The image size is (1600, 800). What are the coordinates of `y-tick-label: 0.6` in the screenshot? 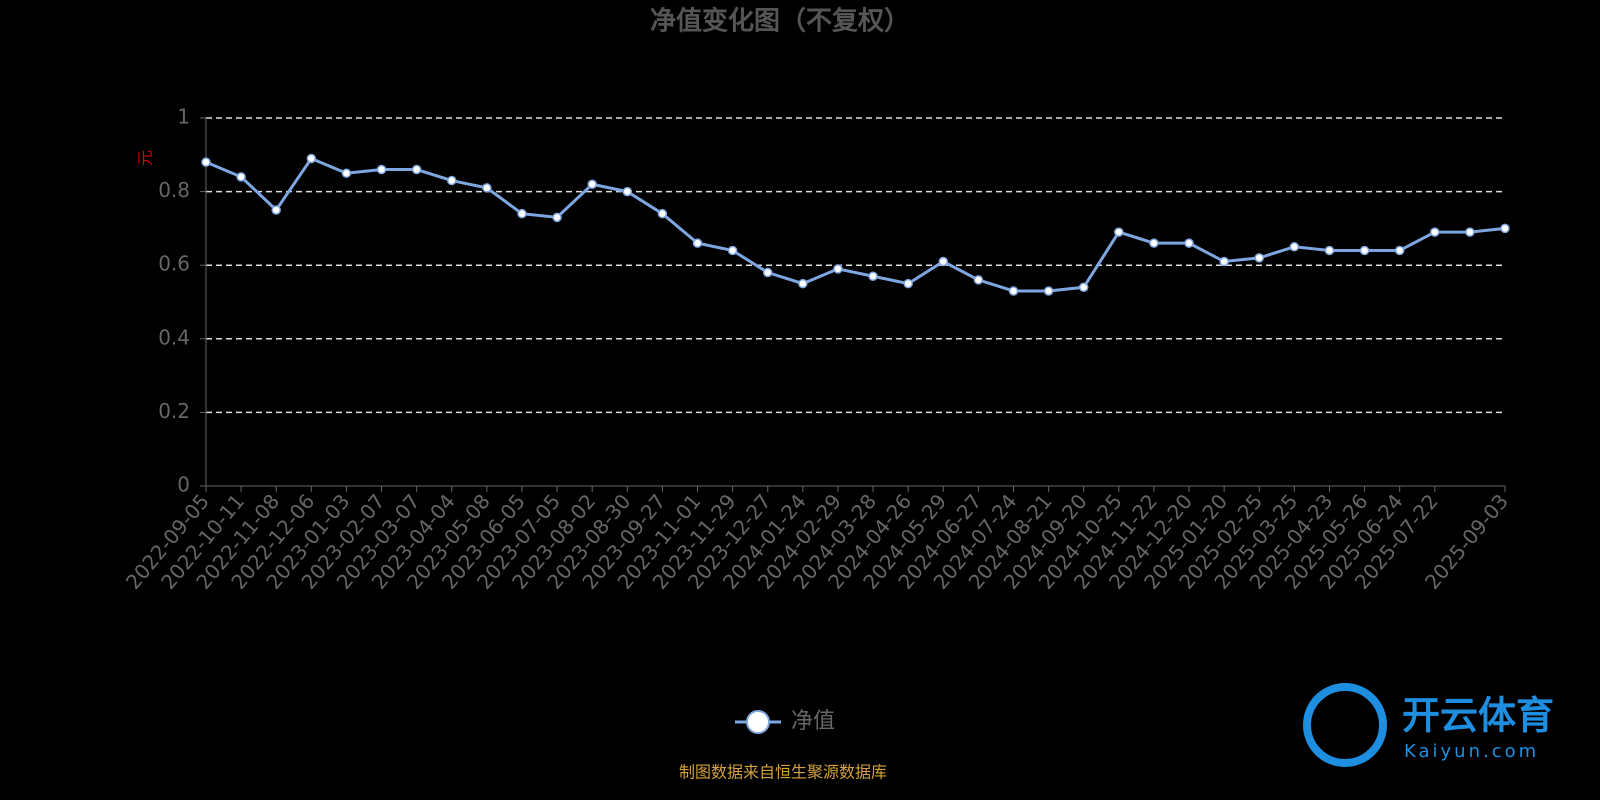 It's located at (174, 264).